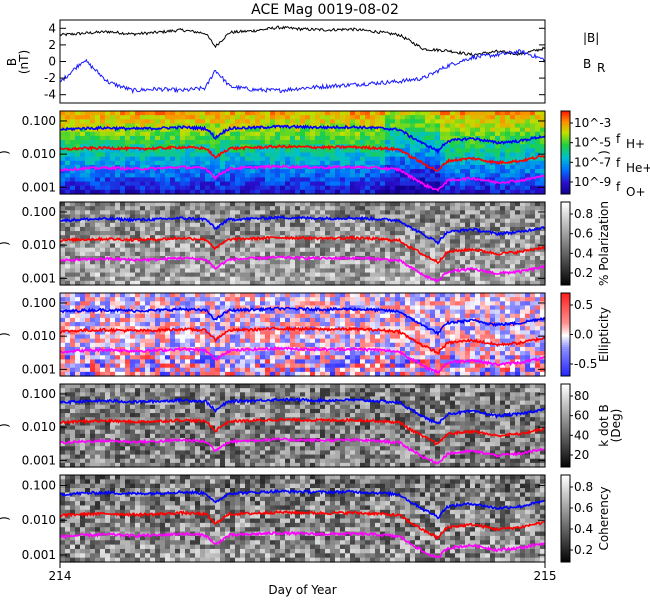  Describe the element at coordinates (618, 139) in the screenshot. I see `legend-fh-label: f` at that location.